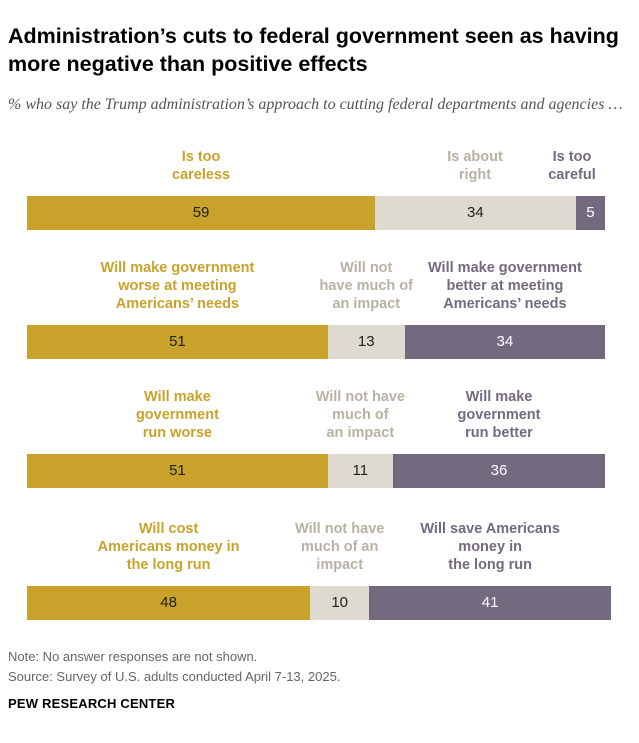  I want to click on category-label: Is too careful, so click(572, 166).